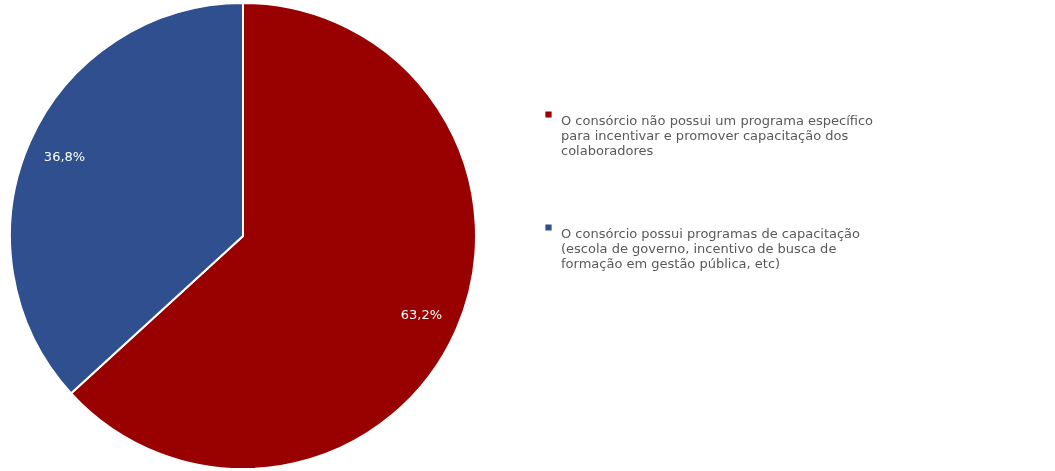  What do you see at coordinates (421, 314) in the screenshot?
I see `data-label: 63,2%` at bounding box center [421, 314].